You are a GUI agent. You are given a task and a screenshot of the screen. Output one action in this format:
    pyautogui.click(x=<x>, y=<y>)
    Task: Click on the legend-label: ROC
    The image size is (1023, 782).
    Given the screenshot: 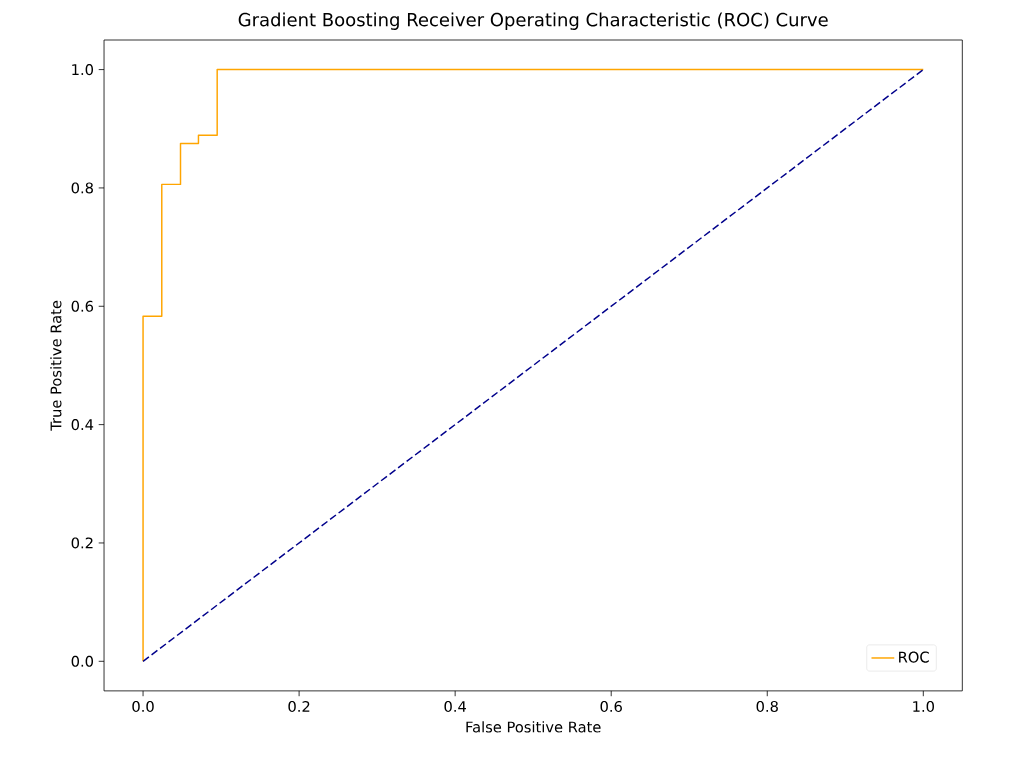 What is the action you would take?
    pyautogui.click(x=914, y=657)
    